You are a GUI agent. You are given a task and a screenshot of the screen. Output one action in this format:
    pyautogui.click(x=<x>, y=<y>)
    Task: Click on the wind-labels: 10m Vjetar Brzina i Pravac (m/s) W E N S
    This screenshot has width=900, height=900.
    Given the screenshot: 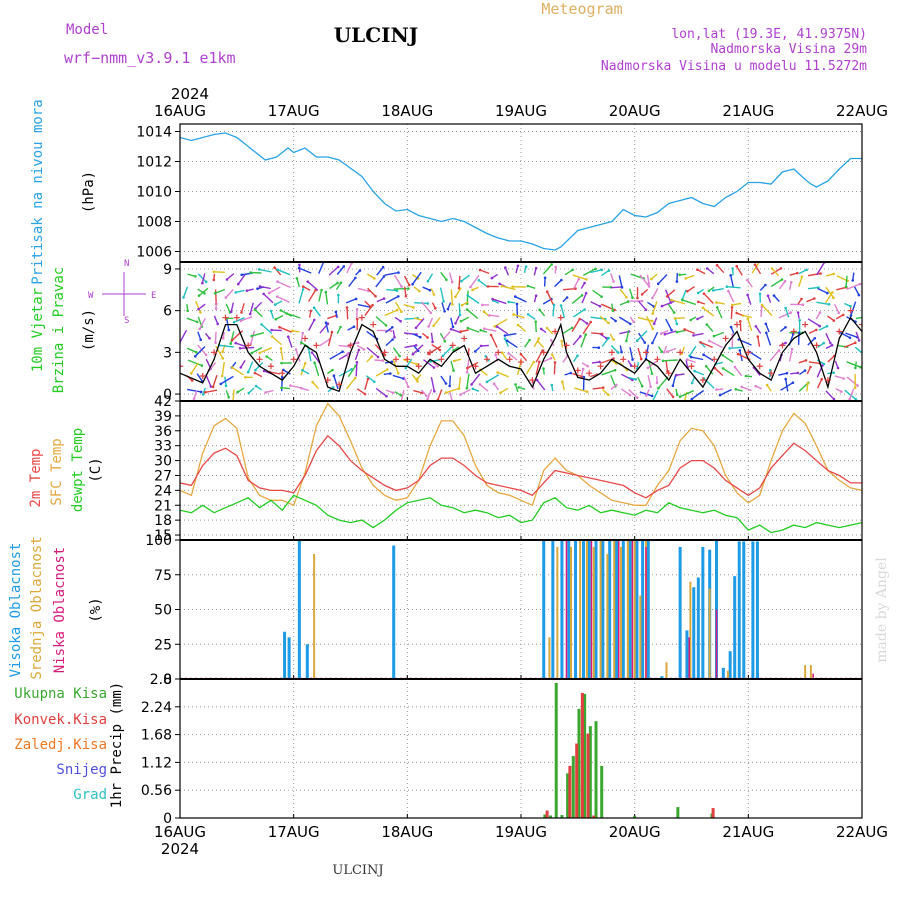 What is the action you would take?
    pyautogui.click(x=93, y=326)
    